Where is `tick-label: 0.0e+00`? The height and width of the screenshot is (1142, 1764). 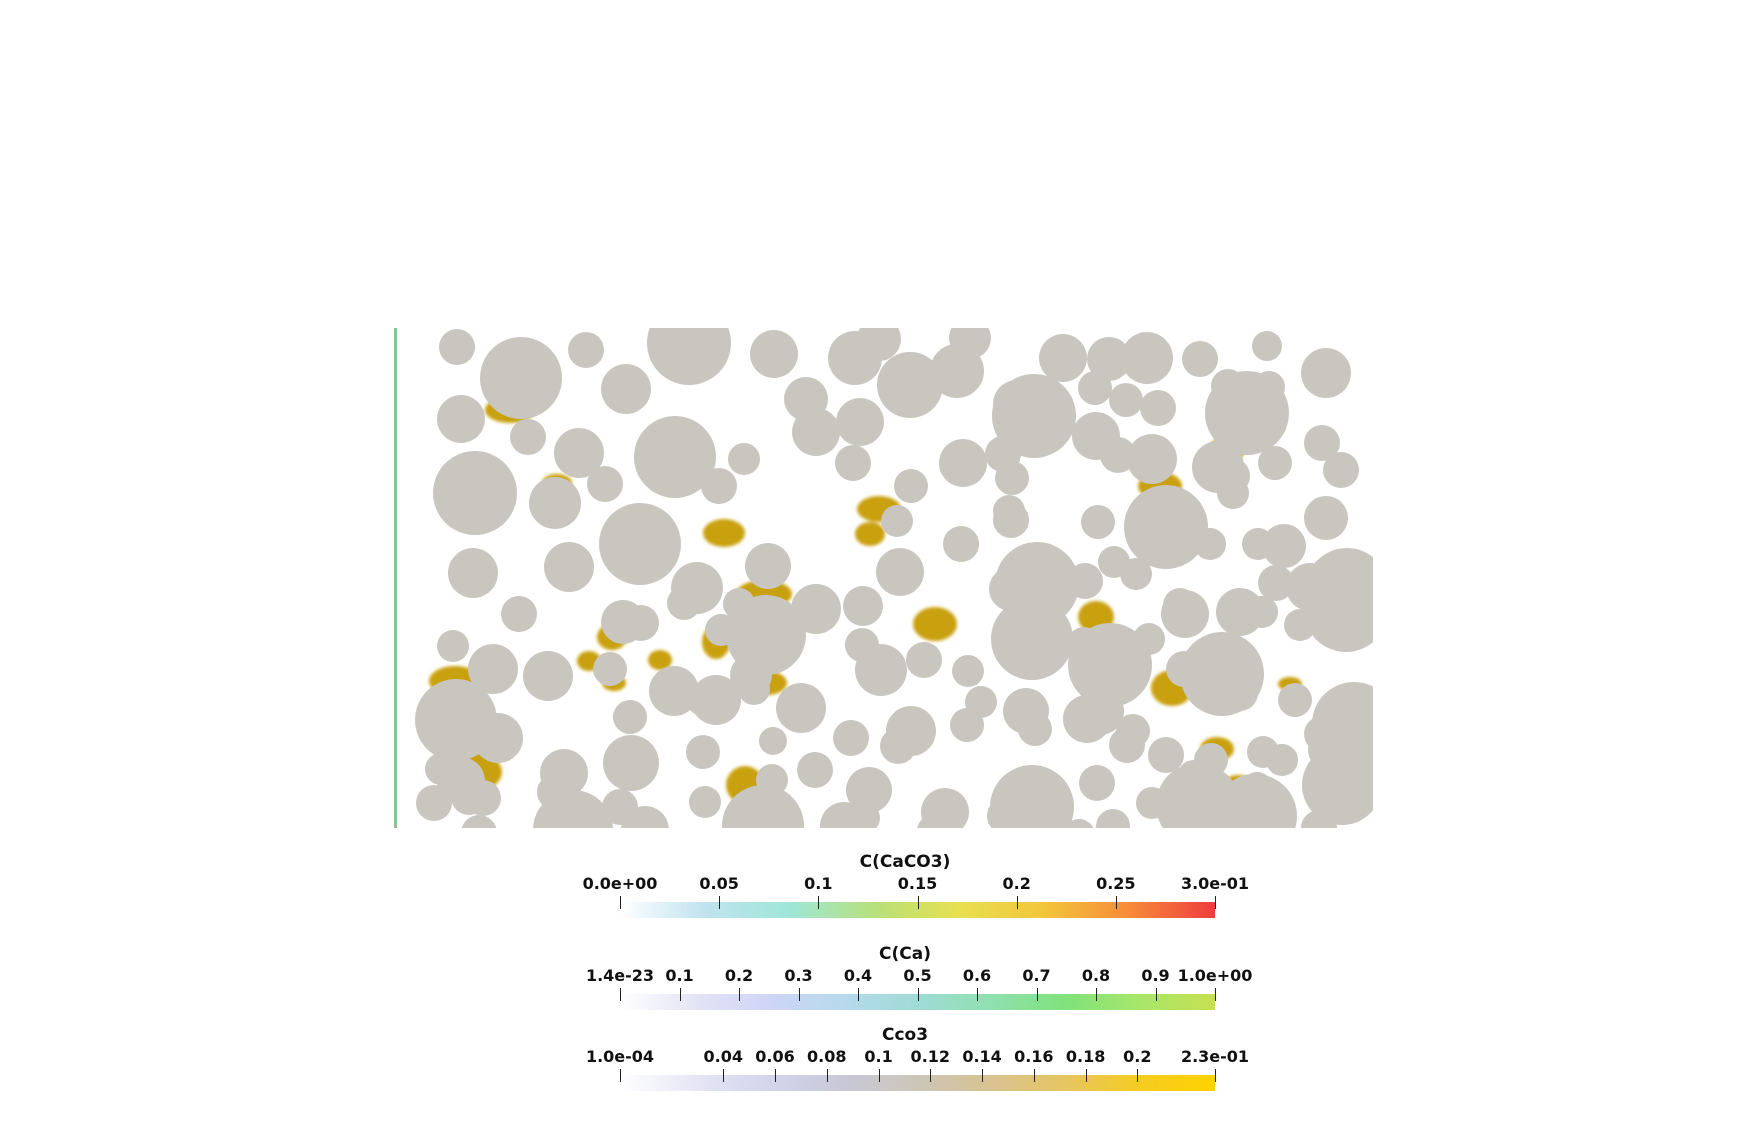 tick-label: 0.0e+00 is located at coordinates (620, 883).